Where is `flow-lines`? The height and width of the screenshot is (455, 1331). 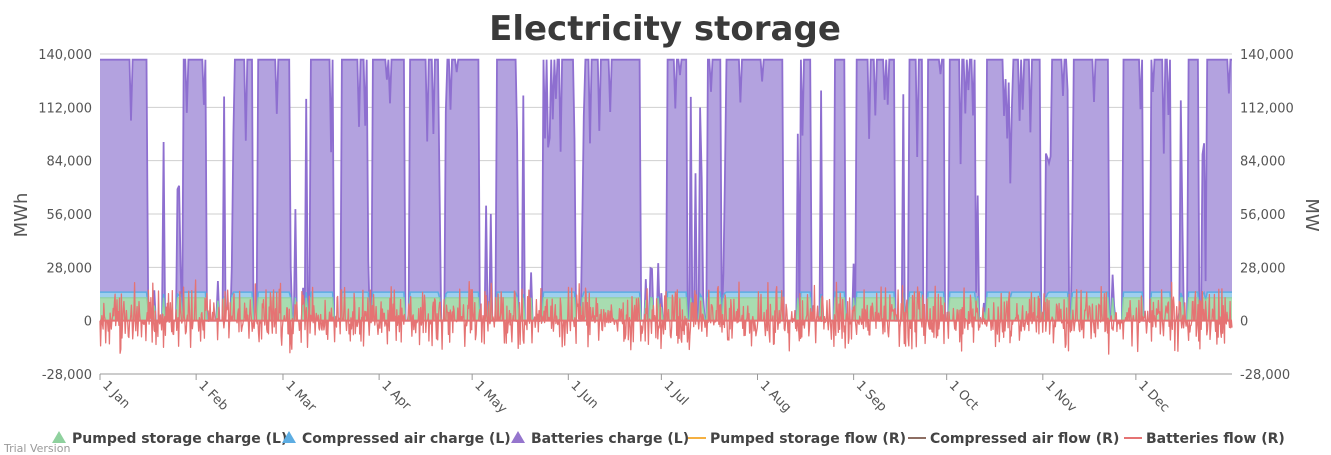 flow-lines is located at coordinates (666, 317).